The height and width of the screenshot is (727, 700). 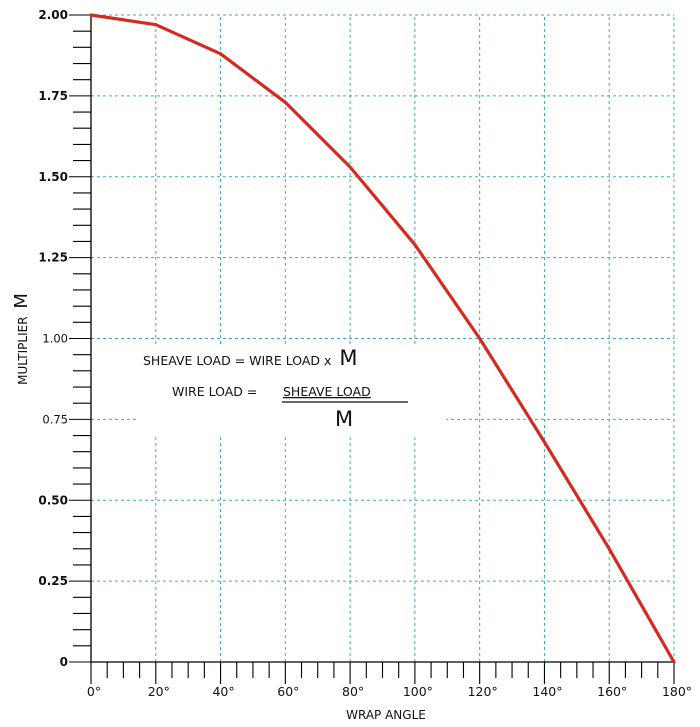 I want to click on x-tick-label: 160°, so click(x=612, y=691).